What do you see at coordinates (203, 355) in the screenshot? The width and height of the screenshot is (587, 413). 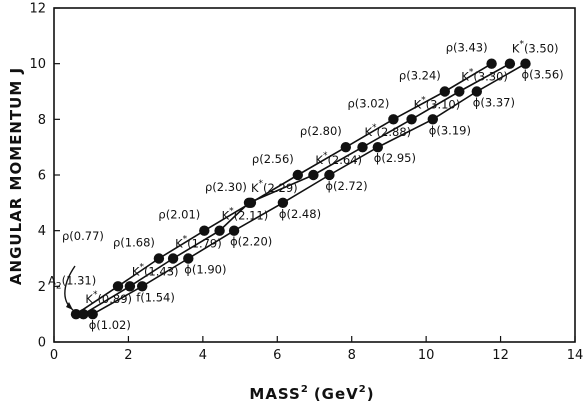 I see `x-tick-label: 4` at bounding box center [203, 355].